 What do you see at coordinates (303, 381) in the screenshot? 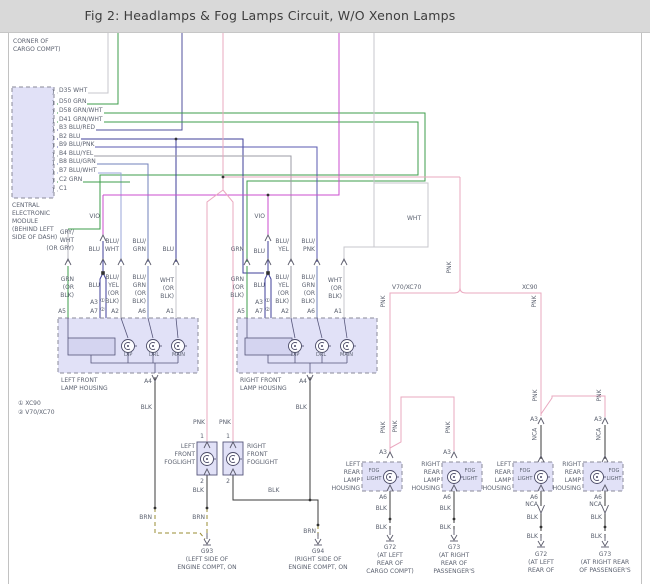
I see `pin-label: A4` at bounding box center [303, 381].